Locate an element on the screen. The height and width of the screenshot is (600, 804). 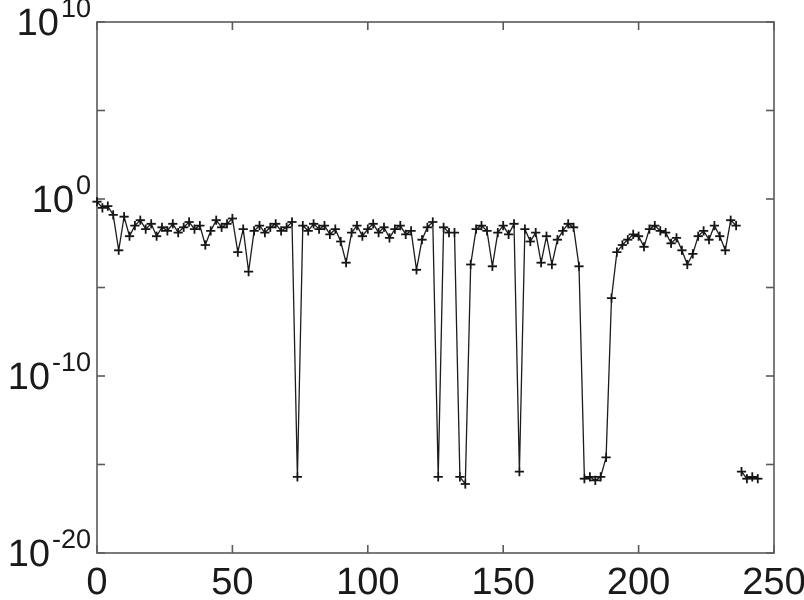
y-tick-label: 10-10 is located at coordinates (49, 372).